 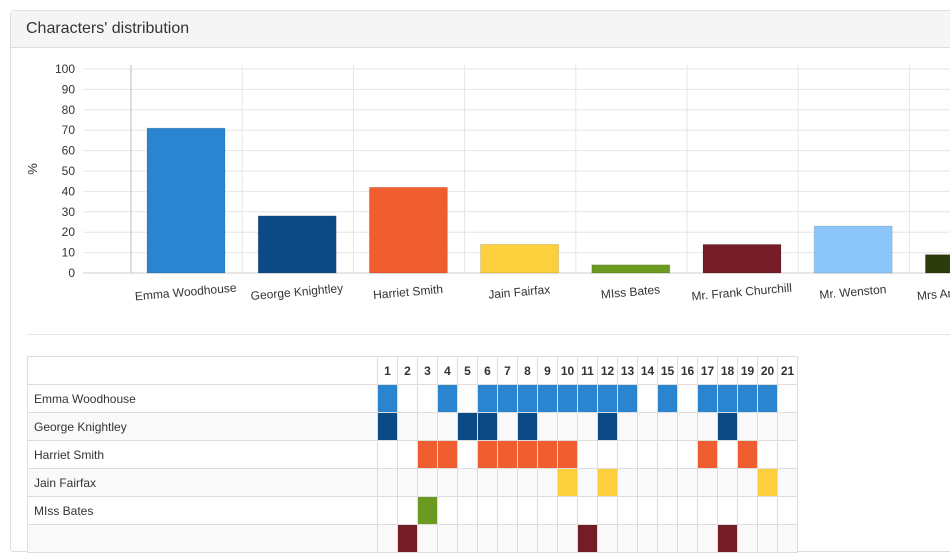 What do you see at coordinates (65, 69) in the screenshot?
I see `y-tick-label: 100` at bounding box center [65, 69].